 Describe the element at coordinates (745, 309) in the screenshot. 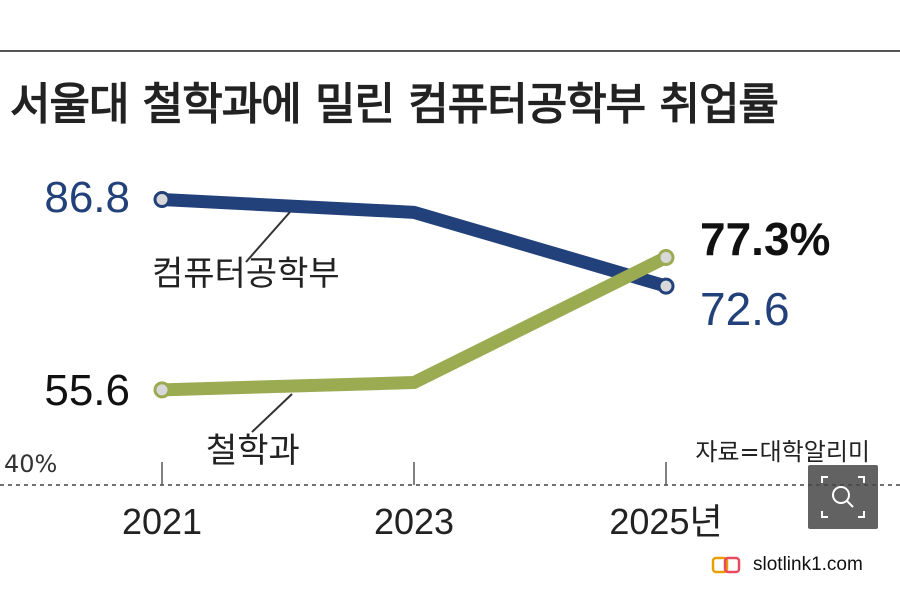

I see `data-label: 72.6` at that location.